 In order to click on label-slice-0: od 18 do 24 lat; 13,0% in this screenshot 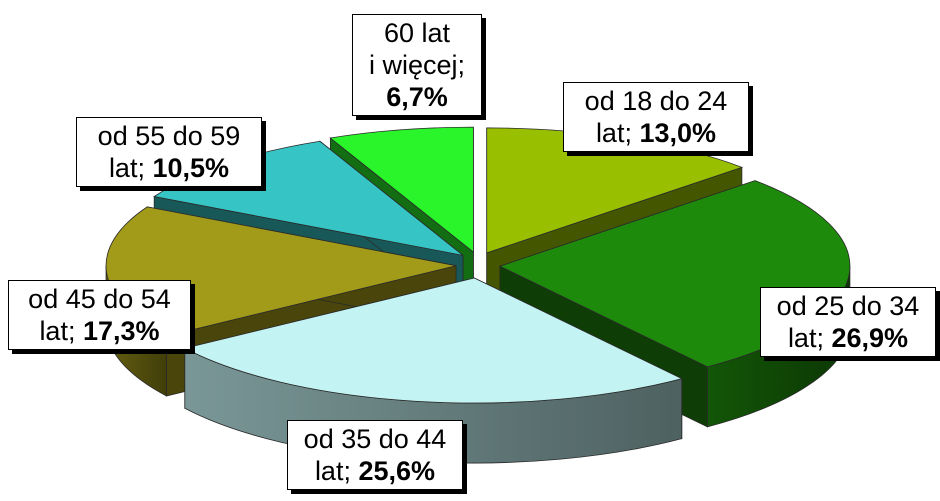, I will do `click(656, 117)`.